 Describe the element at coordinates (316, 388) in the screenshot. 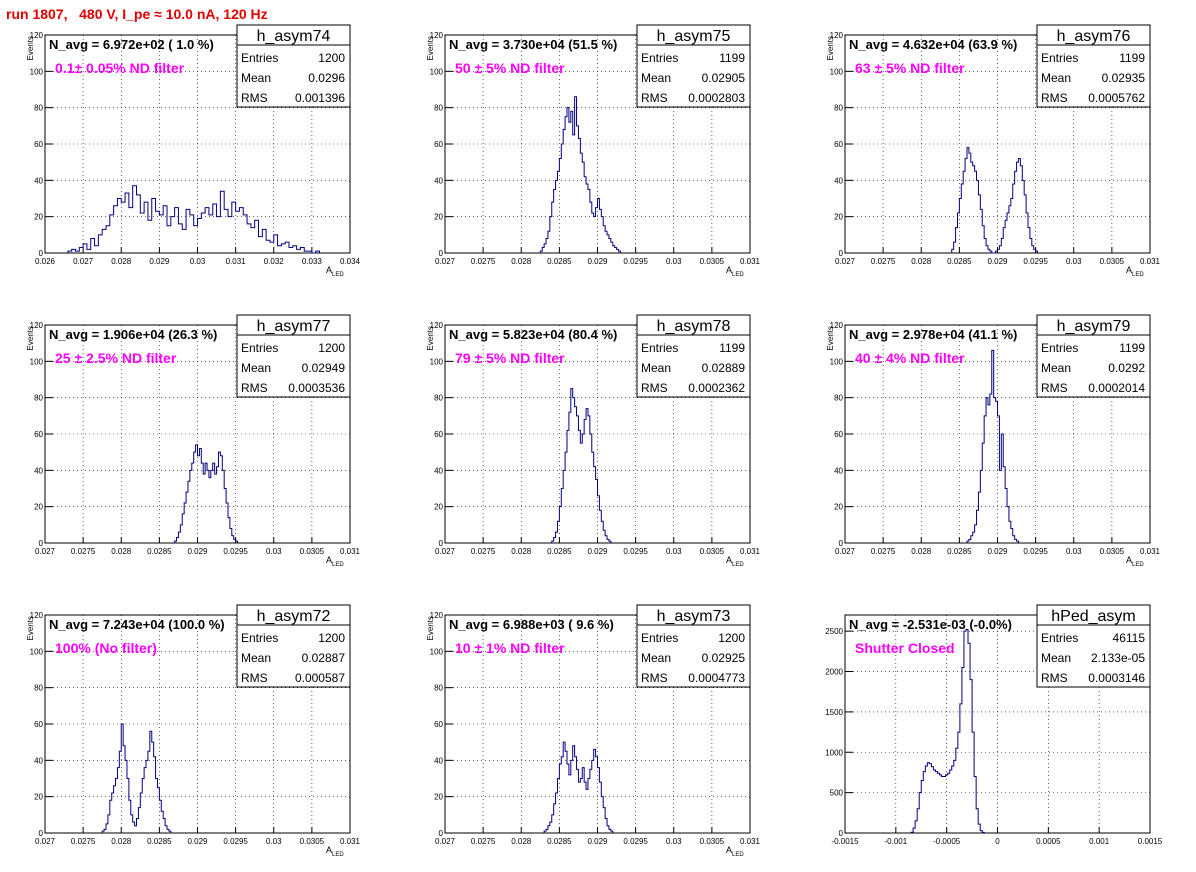

I see `stats-value: 0.0003536` at that location.